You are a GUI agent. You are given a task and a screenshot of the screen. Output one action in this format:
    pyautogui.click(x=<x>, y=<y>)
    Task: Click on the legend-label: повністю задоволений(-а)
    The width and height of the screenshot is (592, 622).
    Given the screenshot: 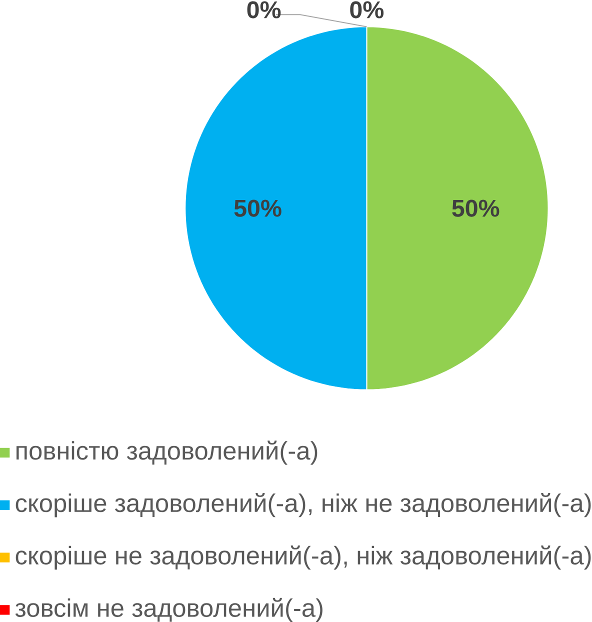 What is the action you would take?
    pyautogui.click(x=166, y=452)
    